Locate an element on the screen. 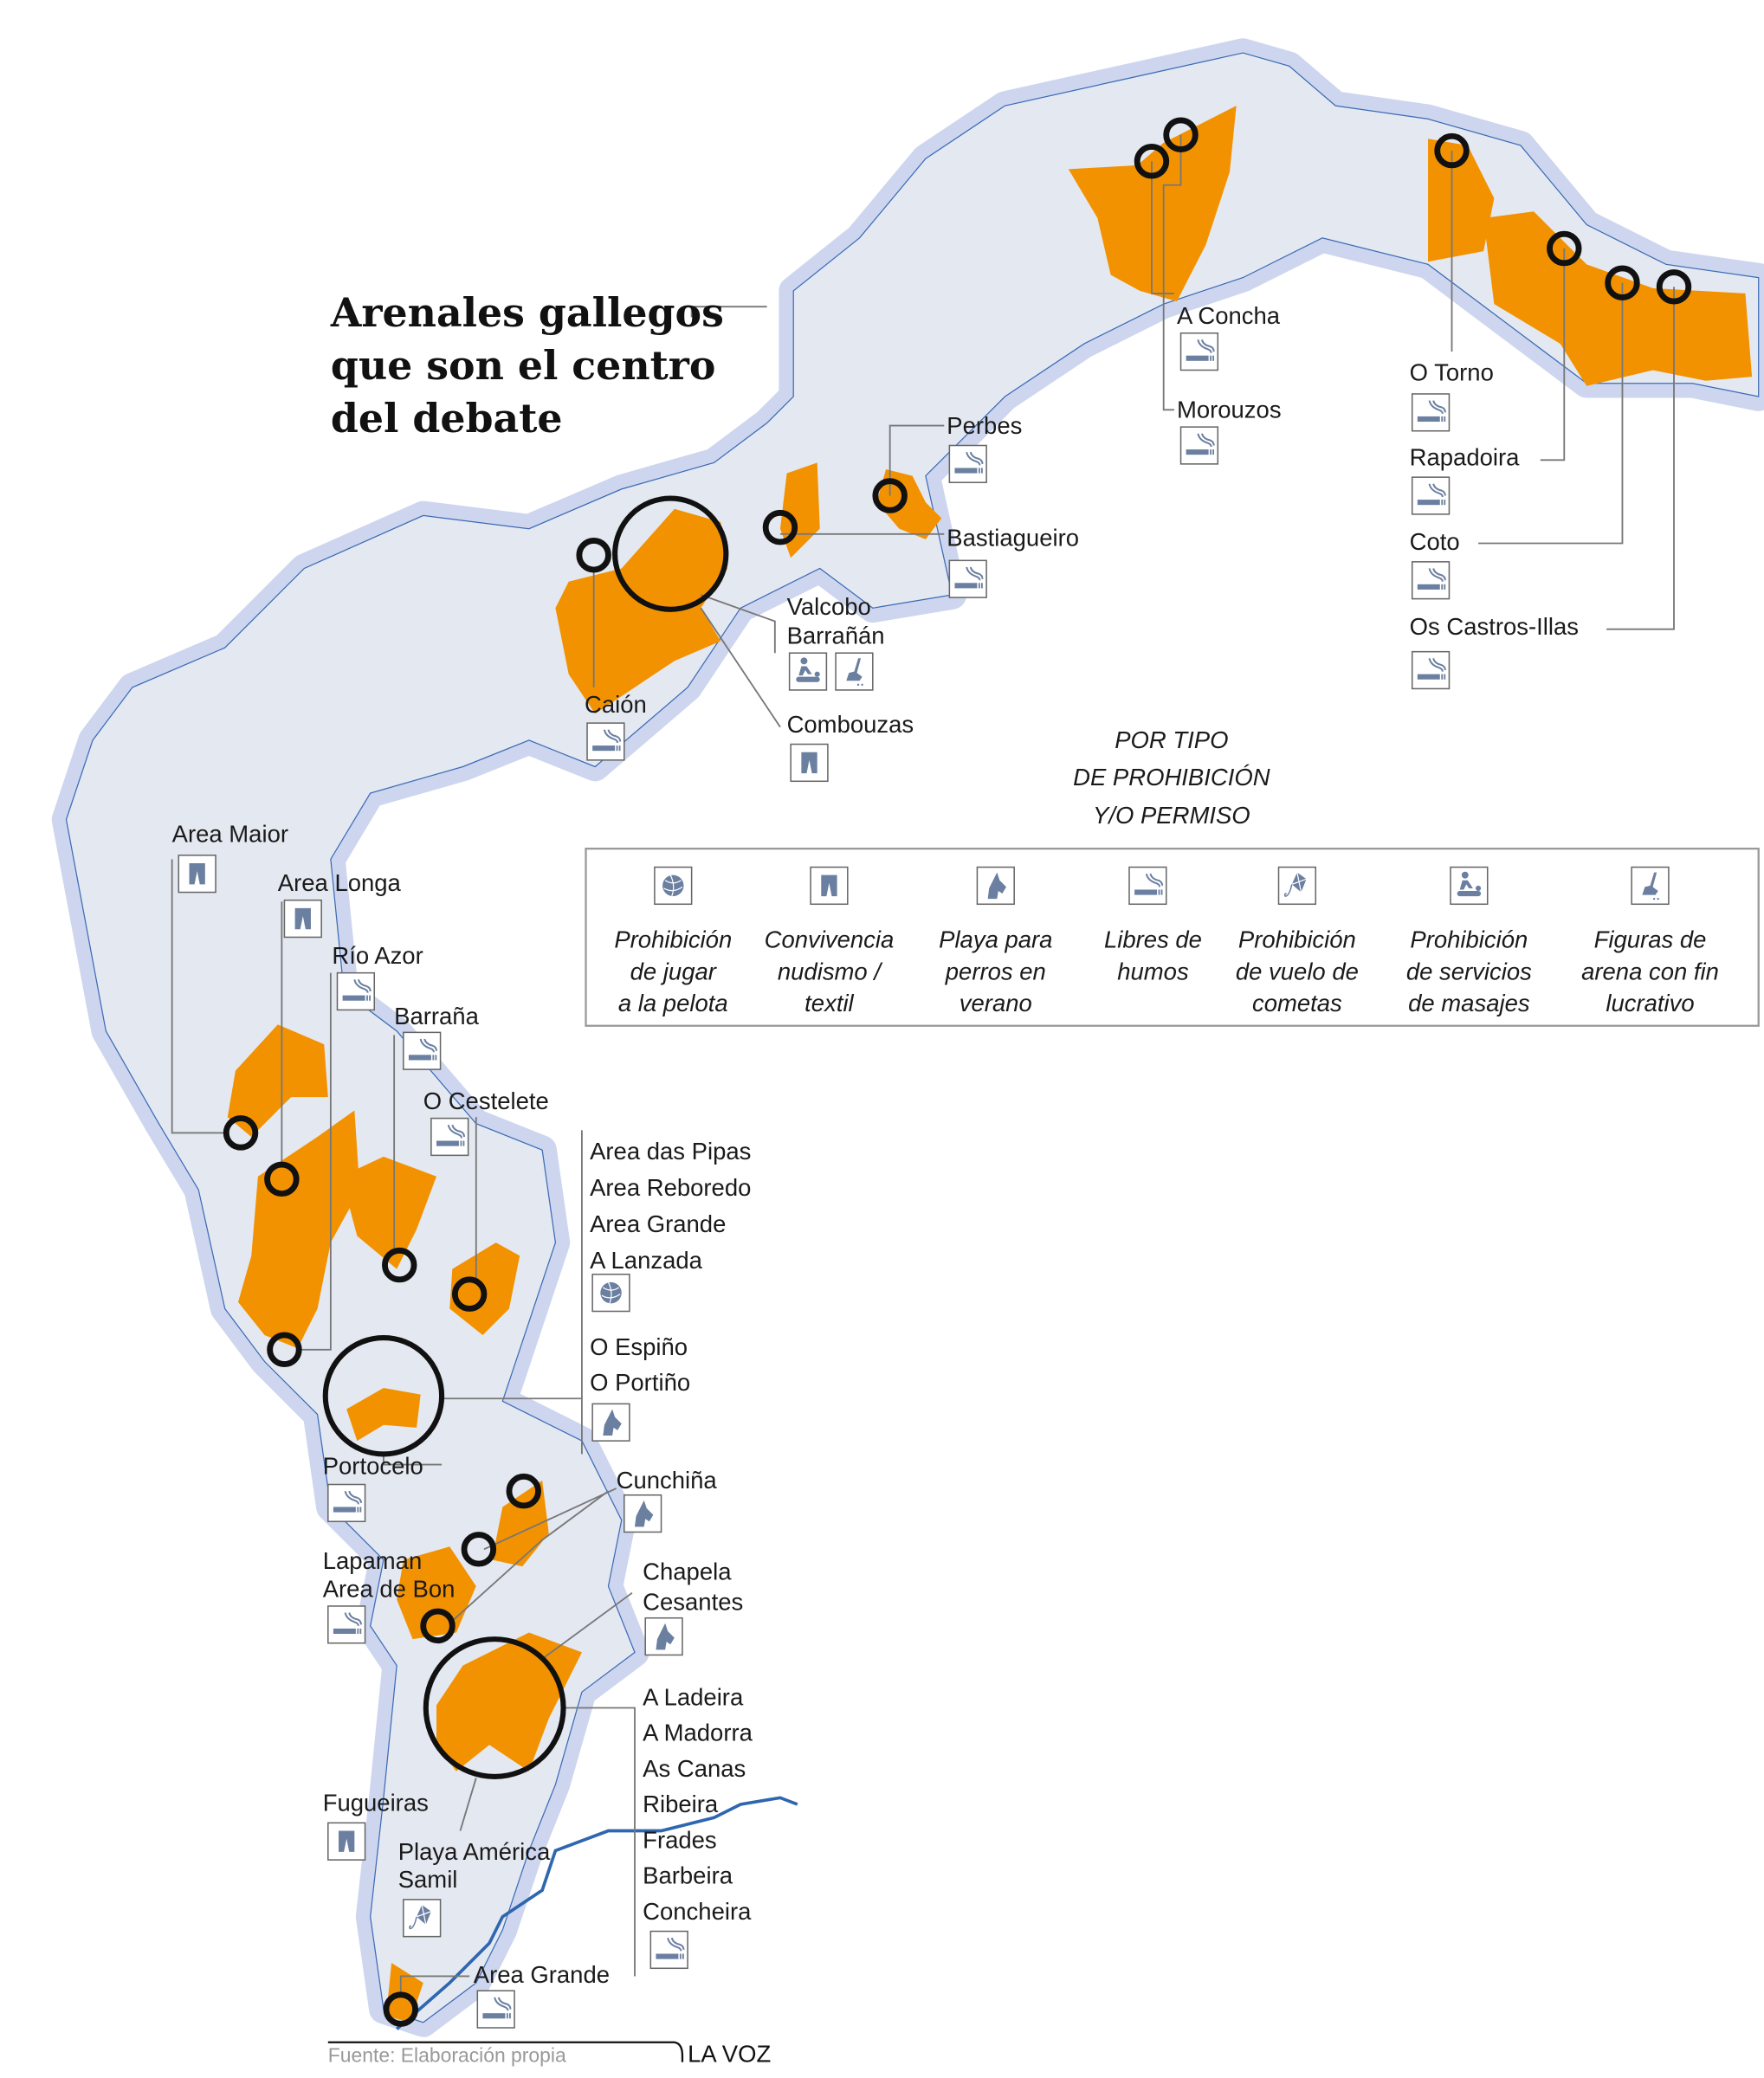 This screenshot has height=2078, width=1764. legend-label: nudismo / is located at coordinates (830, 971).